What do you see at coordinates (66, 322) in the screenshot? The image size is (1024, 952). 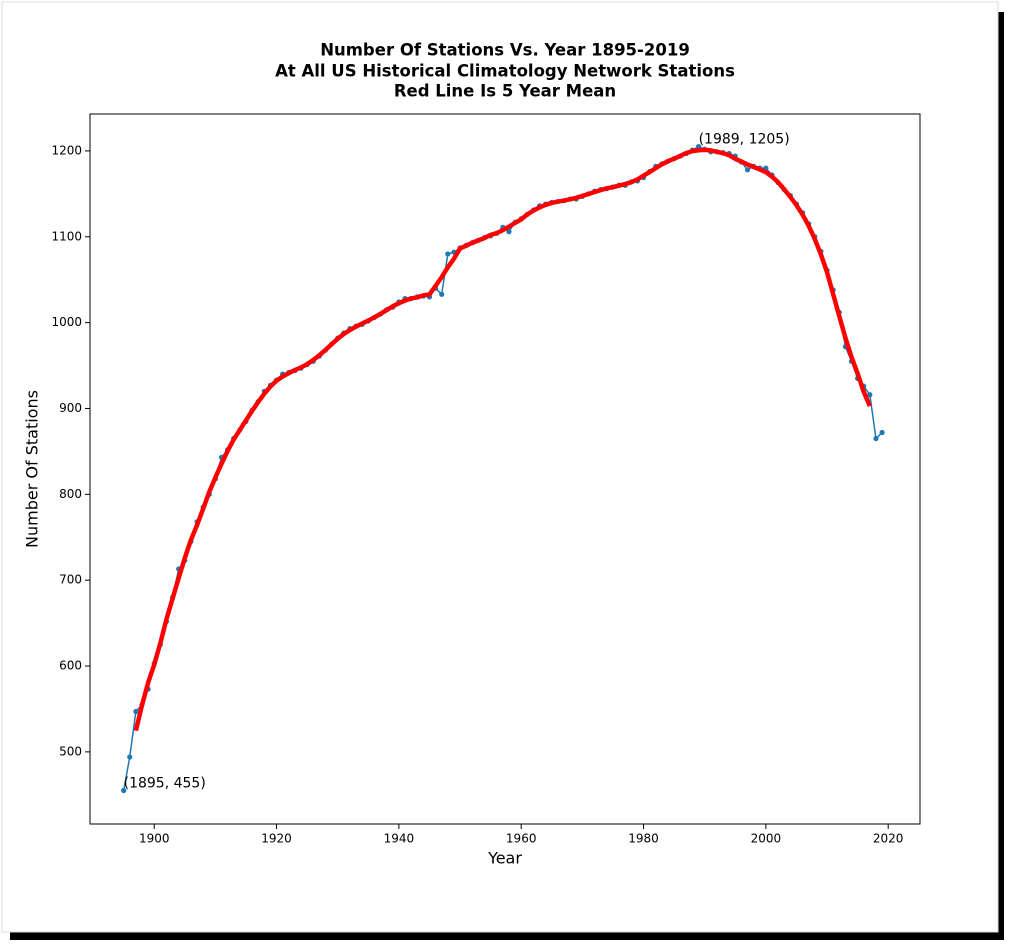 I see `y-tick-label: 1000` at bounding box center [66, 322].